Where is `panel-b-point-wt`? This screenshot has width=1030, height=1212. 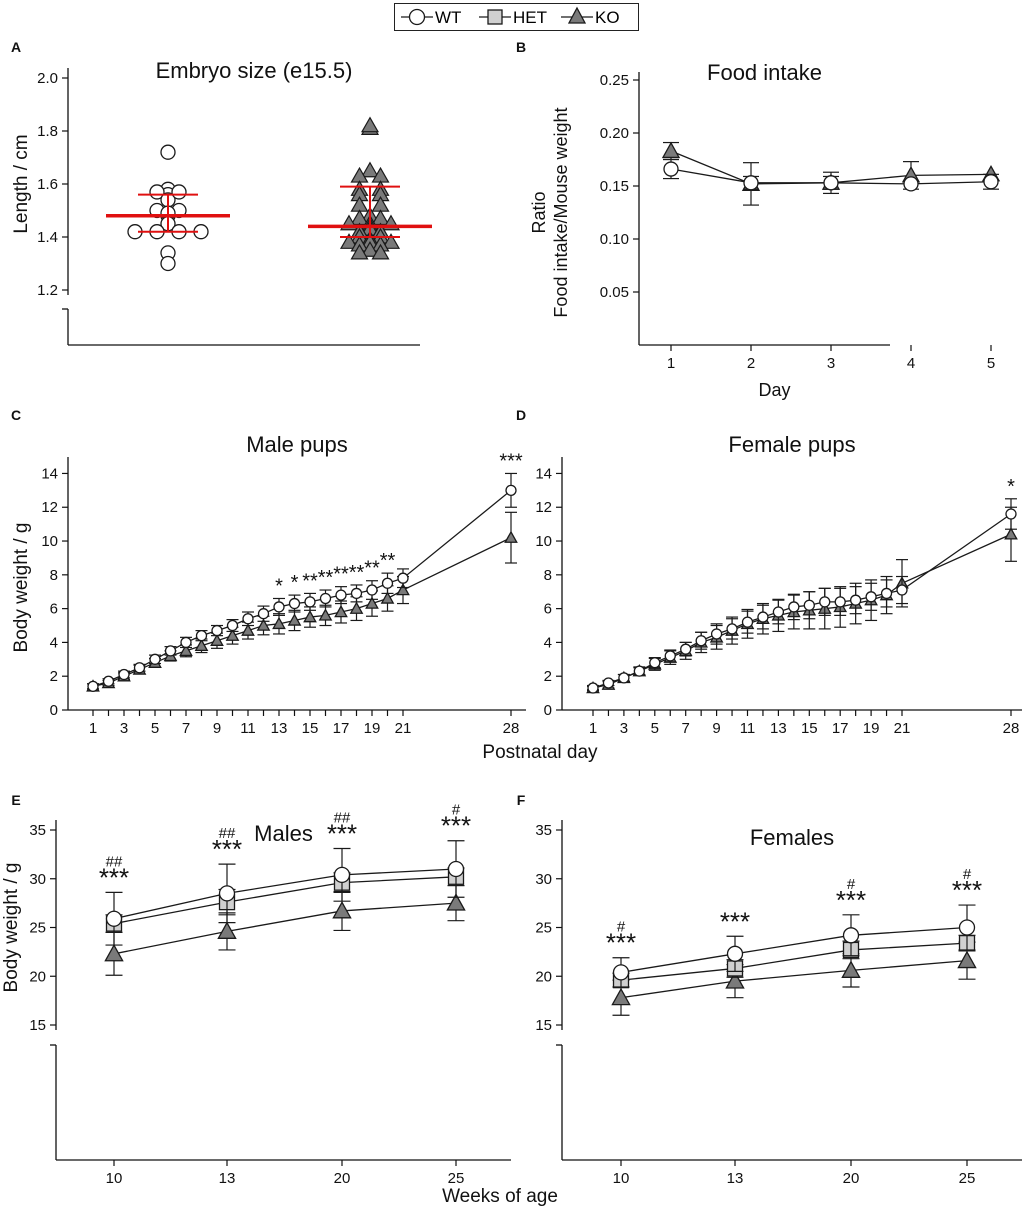 panel-b-point-wt is located at coordinates (671, 169).